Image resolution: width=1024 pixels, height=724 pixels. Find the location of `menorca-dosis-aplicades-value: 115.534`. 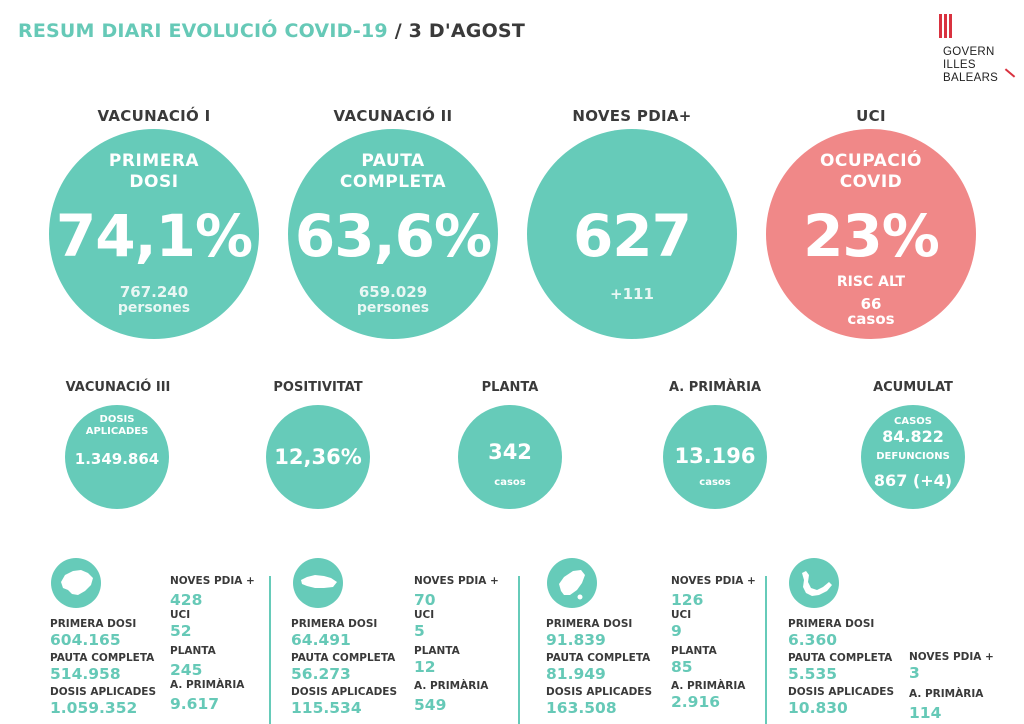

menorca-dosis-aplicades-value: 115.534 is located at coordinates (326, 708).